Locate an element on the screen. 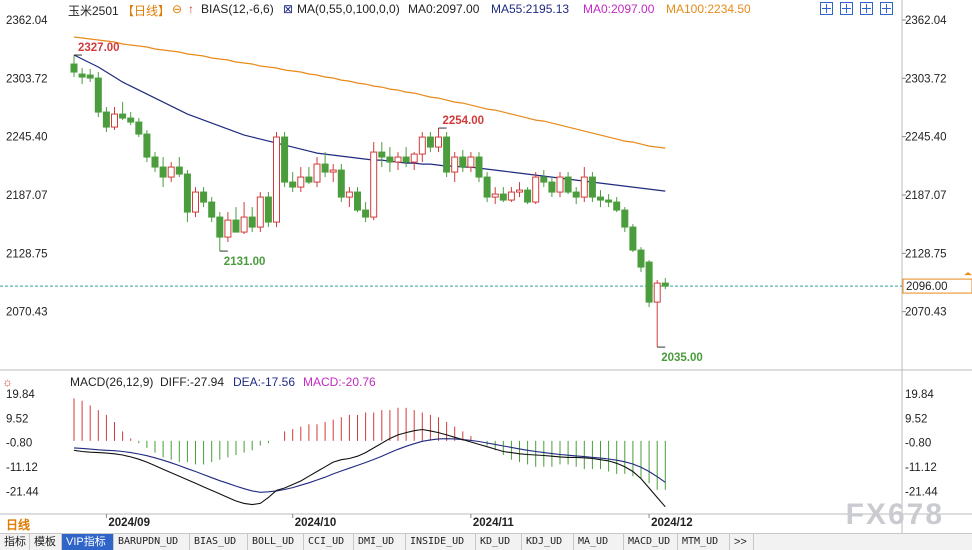  macd-tick-label-right: 9.52 is located at coordinates (916, 419).